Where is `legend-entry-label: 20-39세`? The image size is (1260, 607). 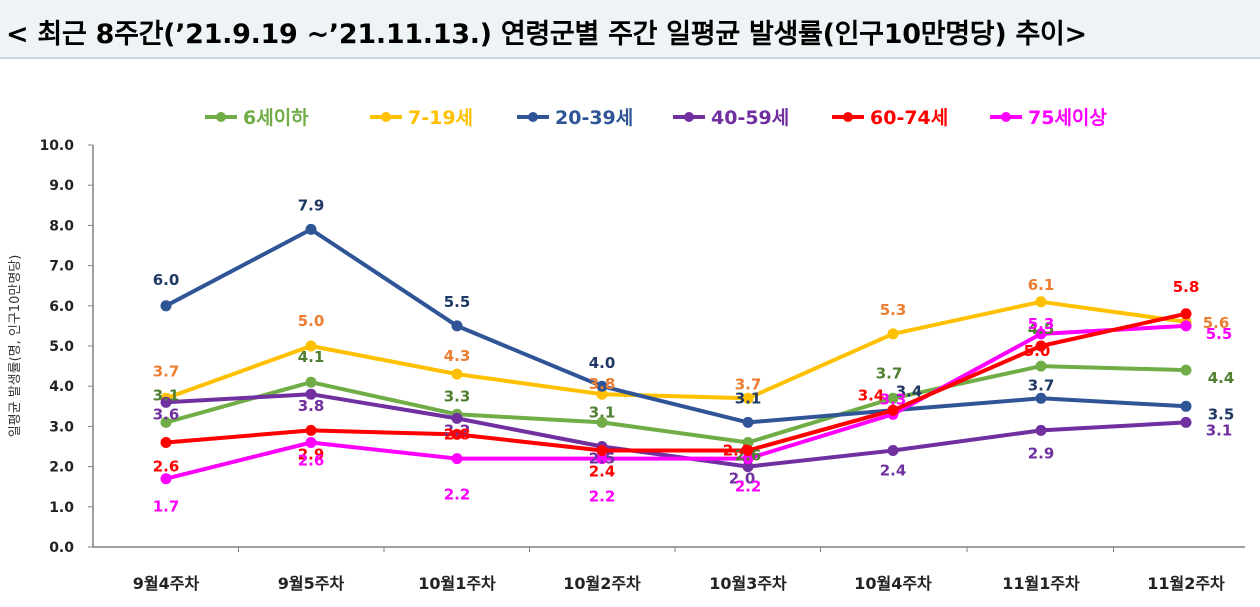
legend-entry-label: 20-39세 is located at coordinates (594, 118).